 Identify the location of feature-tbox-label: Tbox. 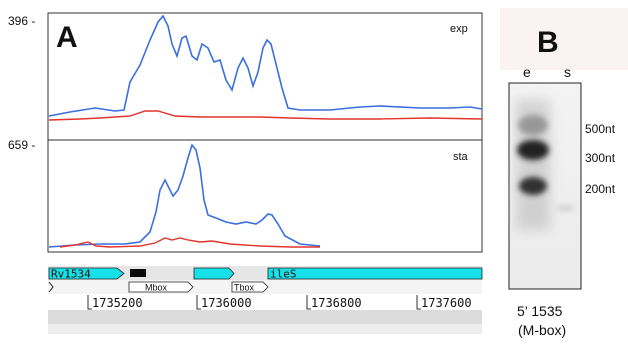
(244, 288).